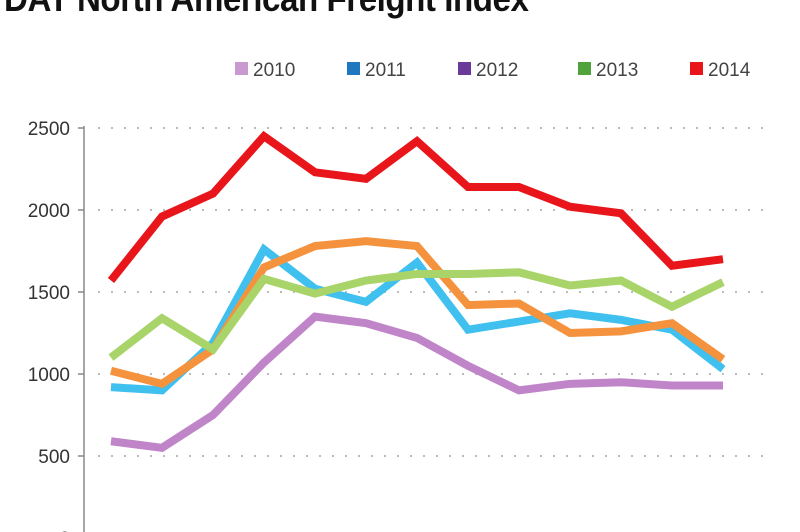 Image resolution: width=800 pixels, height=532 pixels. What do you see at coordinates (49, 211) in the screenshot?
I see `y-tick-label: 2000` at bounding box center [49, 211].